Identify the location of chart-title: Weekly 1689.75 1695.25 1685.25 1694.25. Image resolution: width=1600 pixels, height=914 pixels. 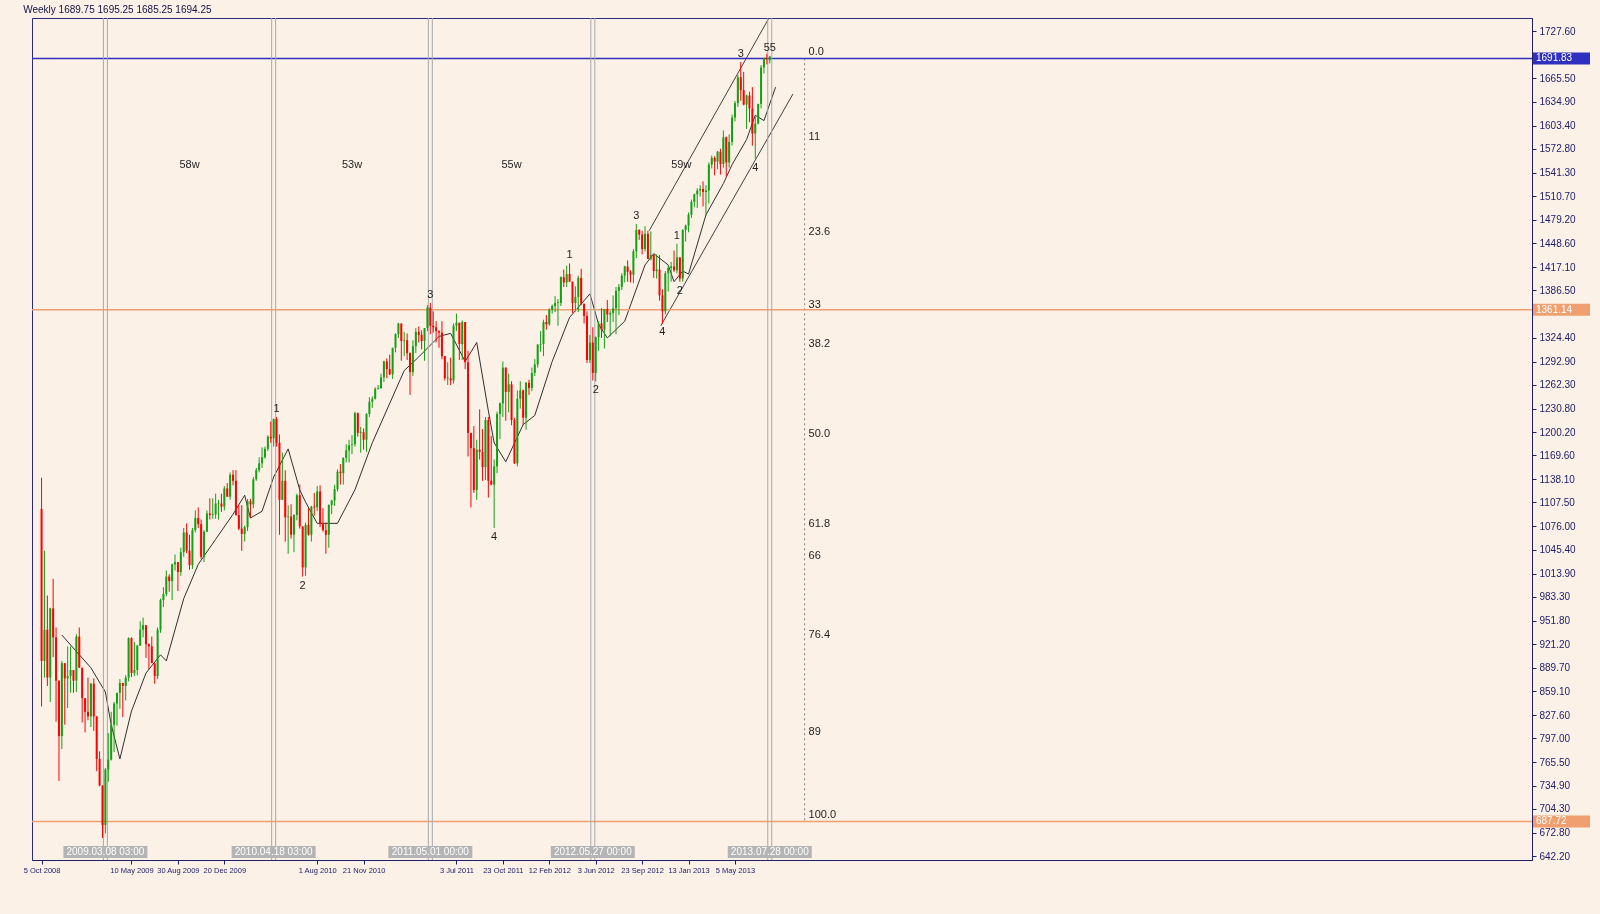
(117, 9).